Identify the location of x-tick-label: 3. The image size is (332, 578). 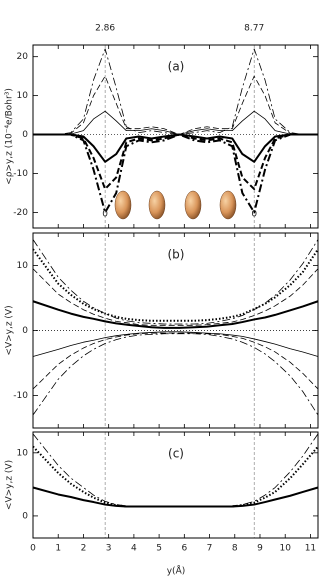
(109, 549).